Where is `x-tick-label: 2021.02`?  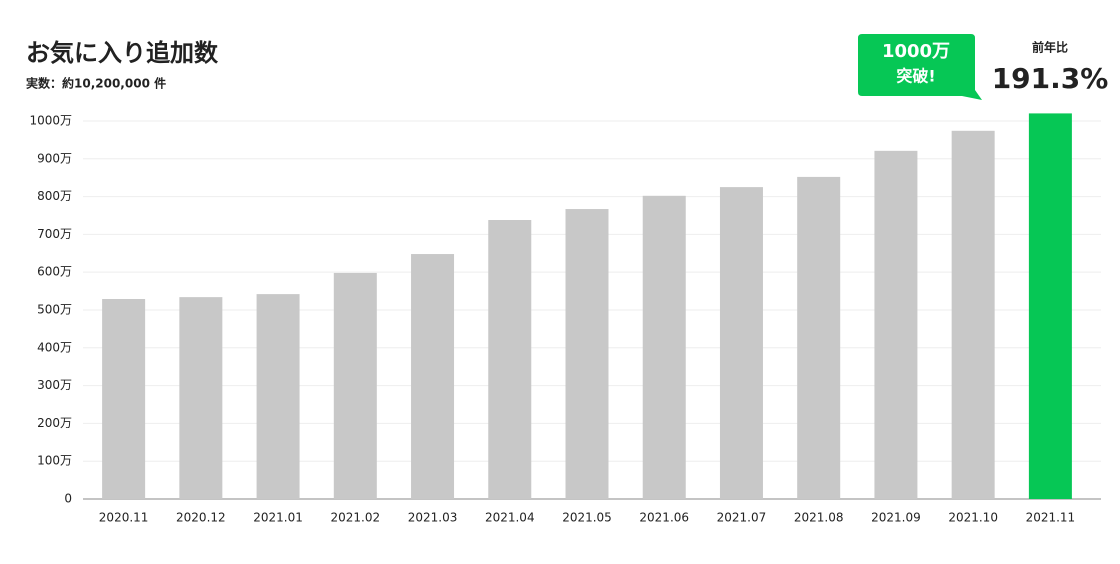 x-tick-label: 2021.02 is located at coordinates (355, 518).